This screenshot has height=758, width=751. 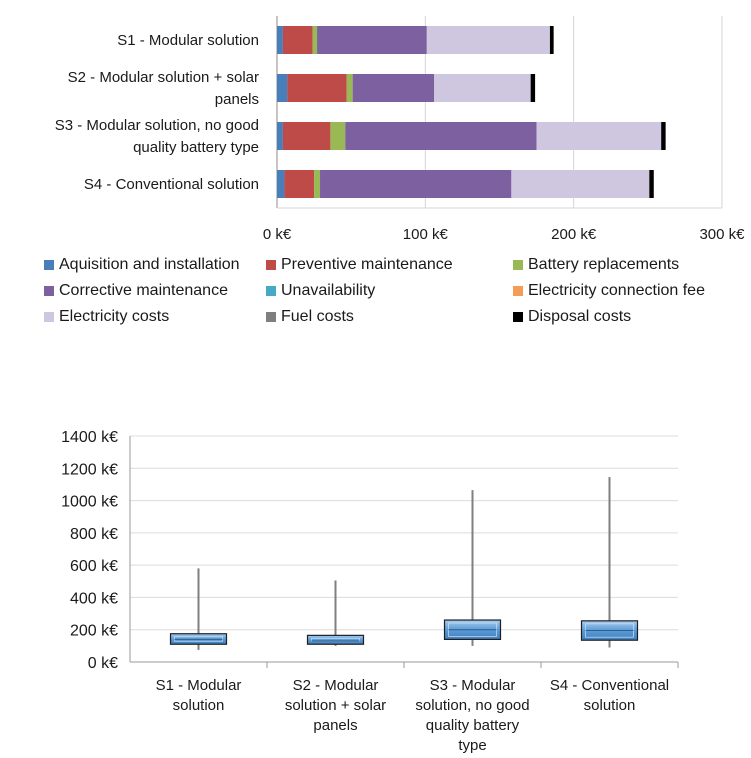 What do you see at coordinates (94, 566) in the screenshot?
I see `y-tick-label: 600 k€` at bounding box center [94, 566].